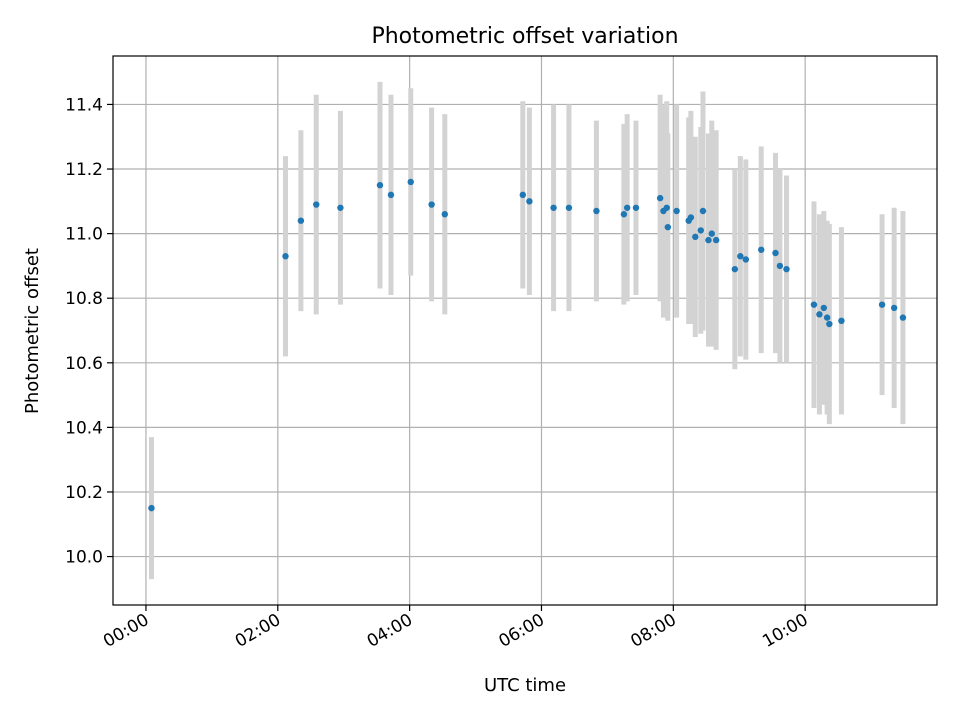 Image resolution: width=960 pixels, height=720 pixels. I want to click on x-axis-label: UTC time, so click(525, 685).